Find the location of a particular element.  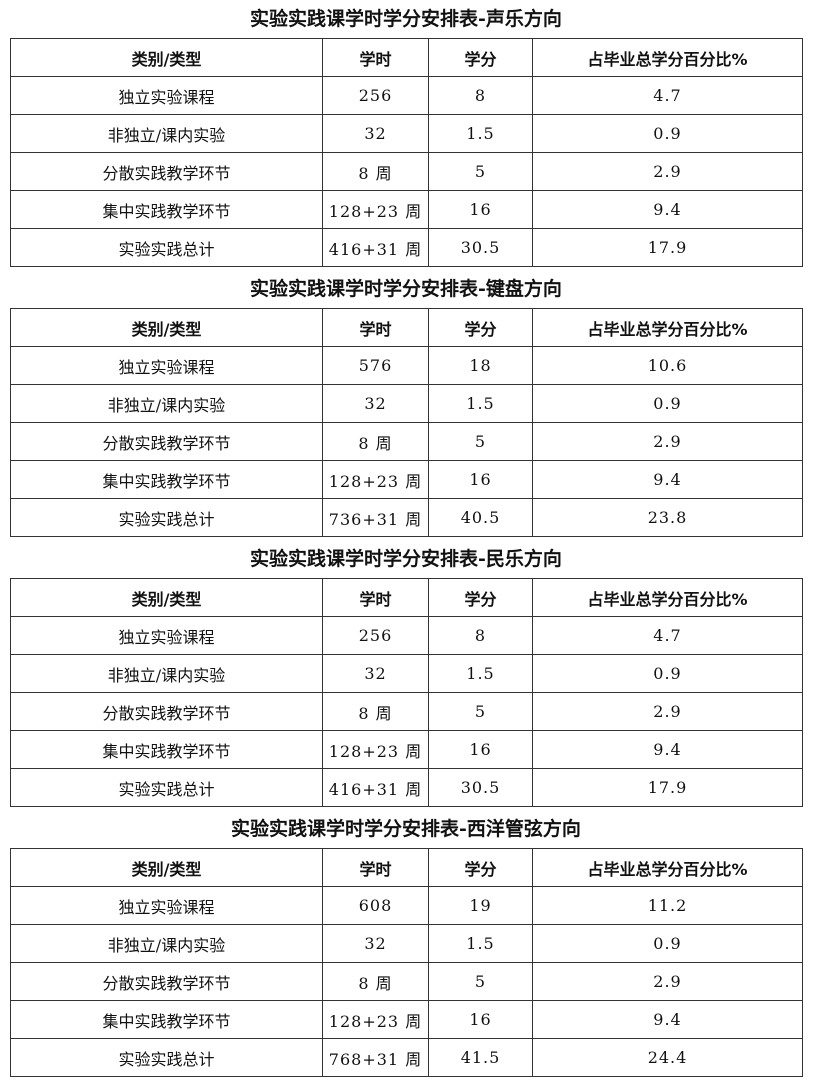

table-row: 实验实践总计 736+31 周 40.5 23.8 is located at coordinates (406, 517).